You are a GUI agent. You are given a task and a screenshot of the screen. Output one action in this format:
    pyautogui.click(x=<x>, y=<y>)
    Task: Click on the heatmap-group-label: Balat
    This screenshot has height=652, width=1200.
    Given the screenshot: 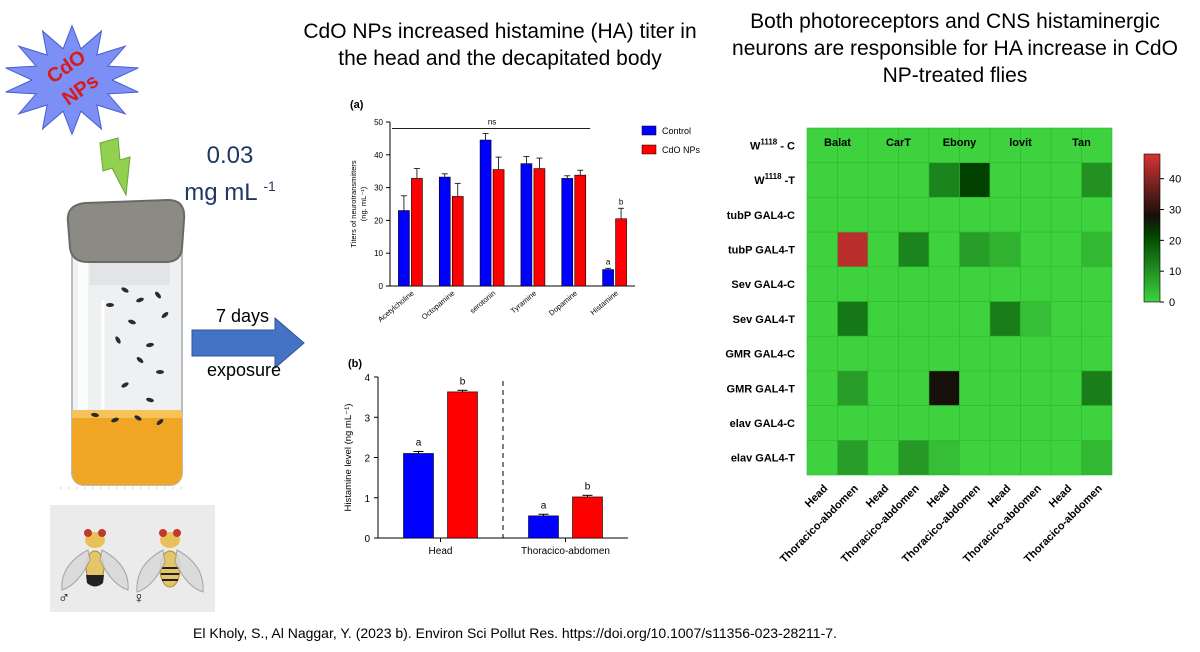 What is the action you would take?
    pyautogui.click(x=837, y=143)
    